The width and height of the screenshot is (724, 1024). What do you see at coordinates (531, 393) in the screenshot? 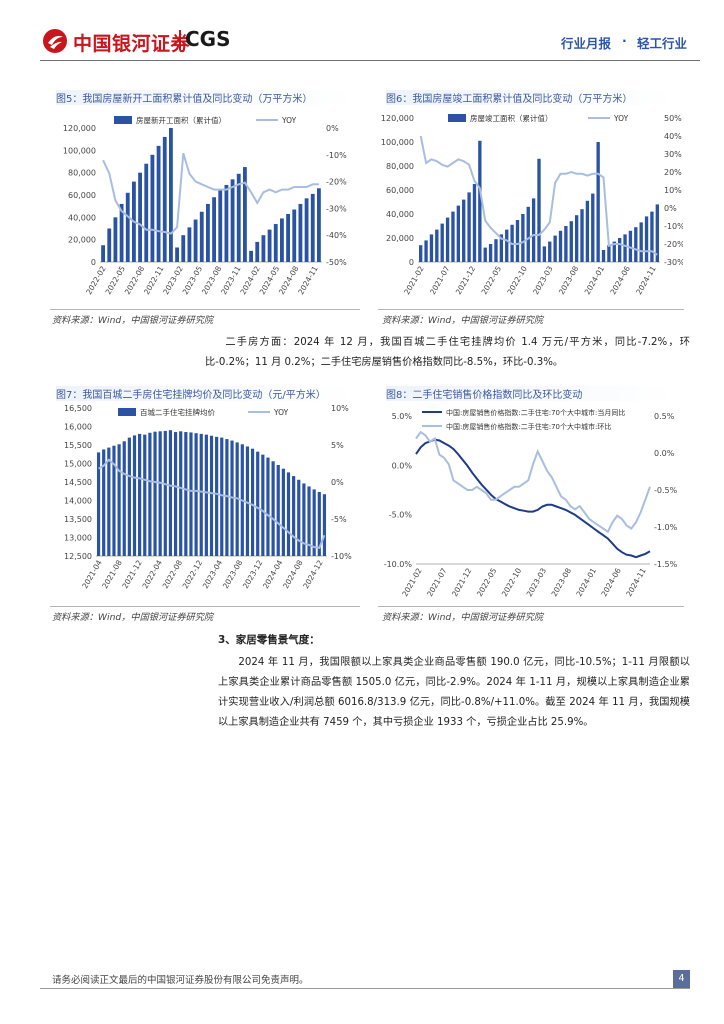
I see `figure-8-title: 图8：二手住宅销售价格指数同比及环比变动` at bounding box center [531, 393].